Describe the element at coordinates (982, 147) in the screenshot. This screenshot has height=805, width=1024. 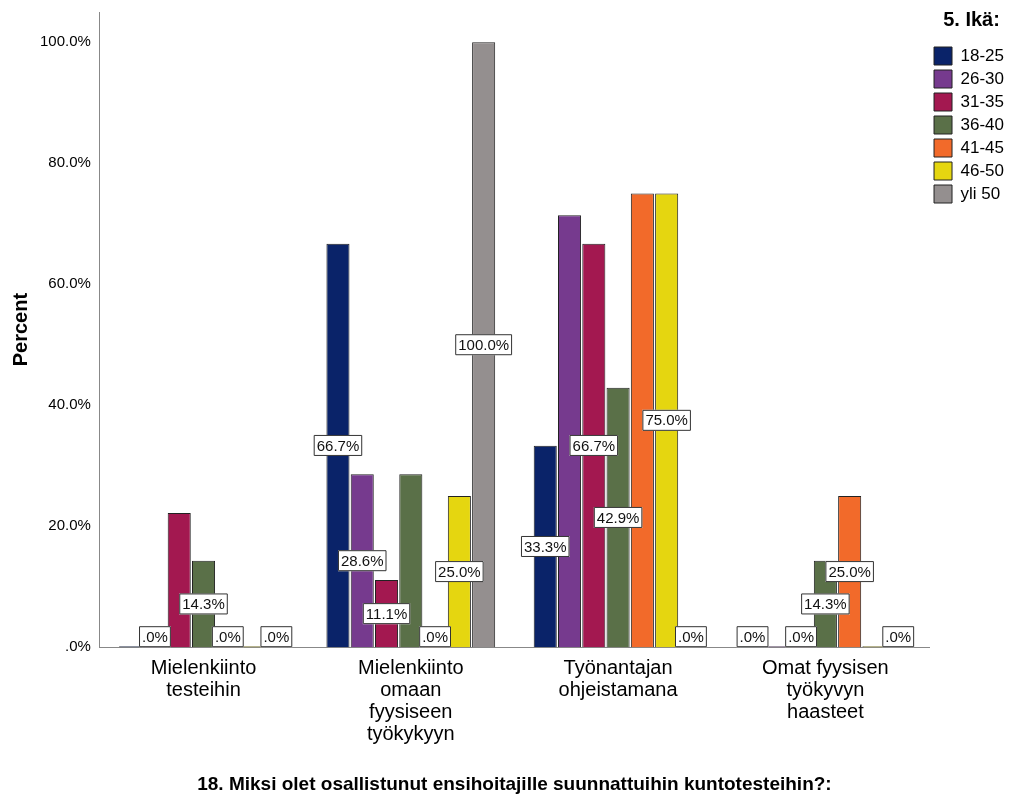
I see `legend-label: 41-45` at that location.